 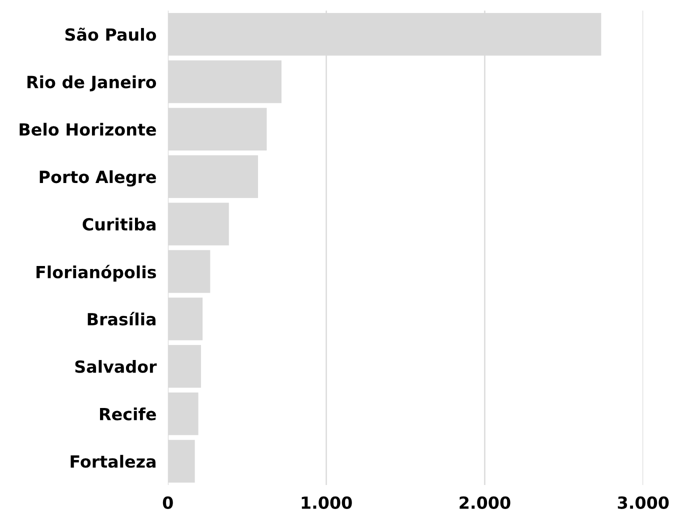 I want to click on x-tick-label: 2.000, so click(x=485, y=502).